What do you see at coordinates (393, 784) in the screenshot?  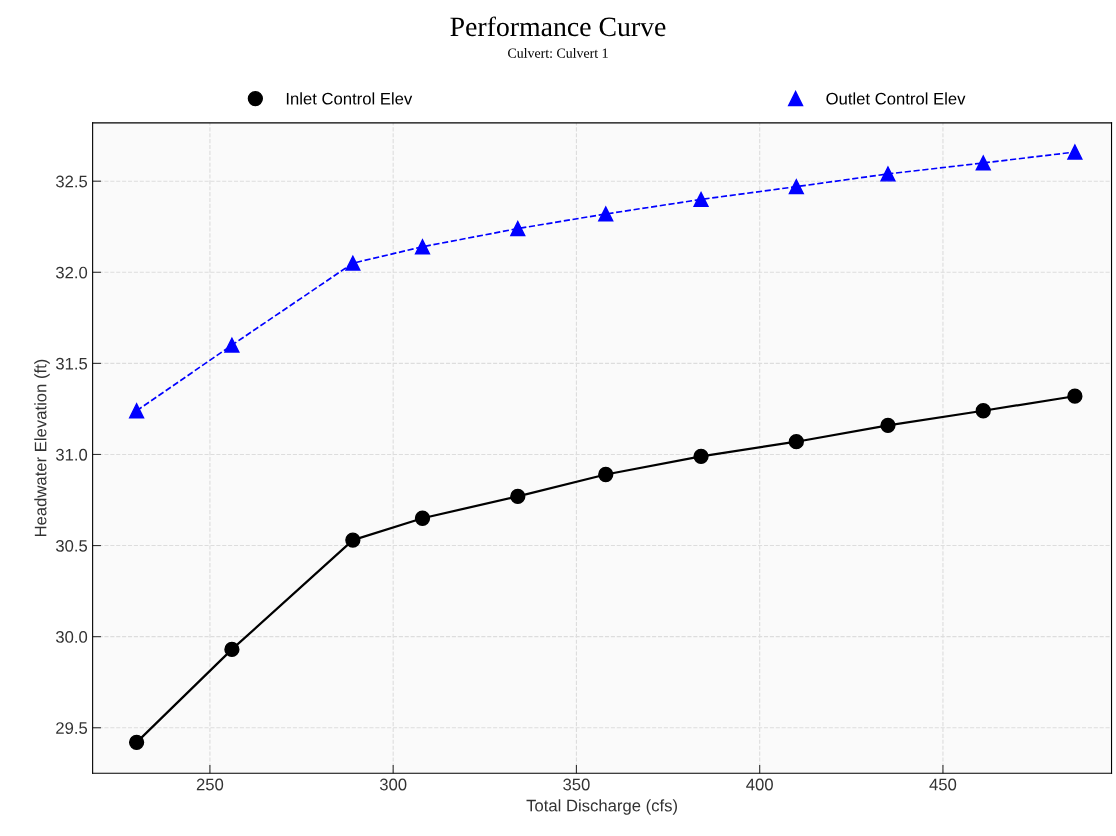 I see `x-tick-label: 300` at bounding box center [393, 784].